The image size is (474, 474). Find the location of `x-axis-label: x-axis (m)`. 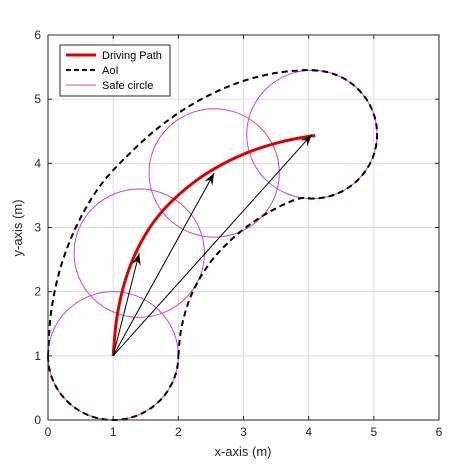

x-axis-label: x-axis (m) is located at coordinates (242, 451).